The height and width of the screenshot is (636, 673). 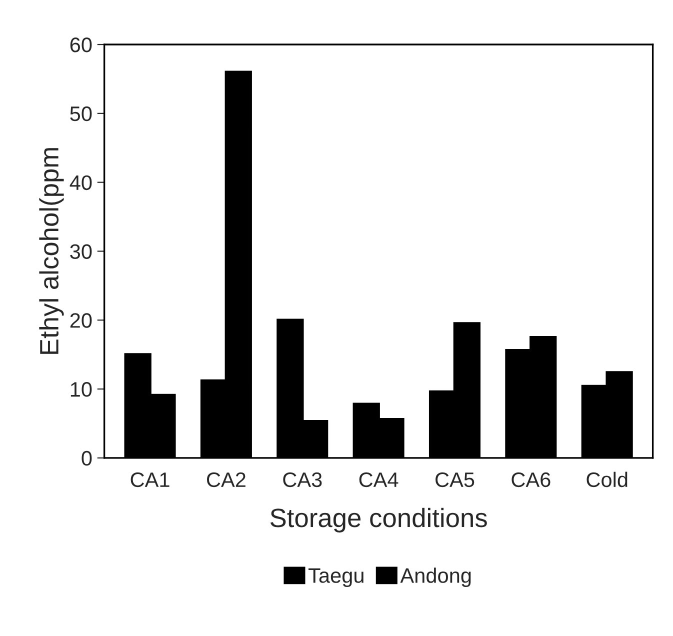 What do you see at coordinates (87, 458) in the screenshot?
I see `y-tick-label: 0` at bounding box center [87, 458].